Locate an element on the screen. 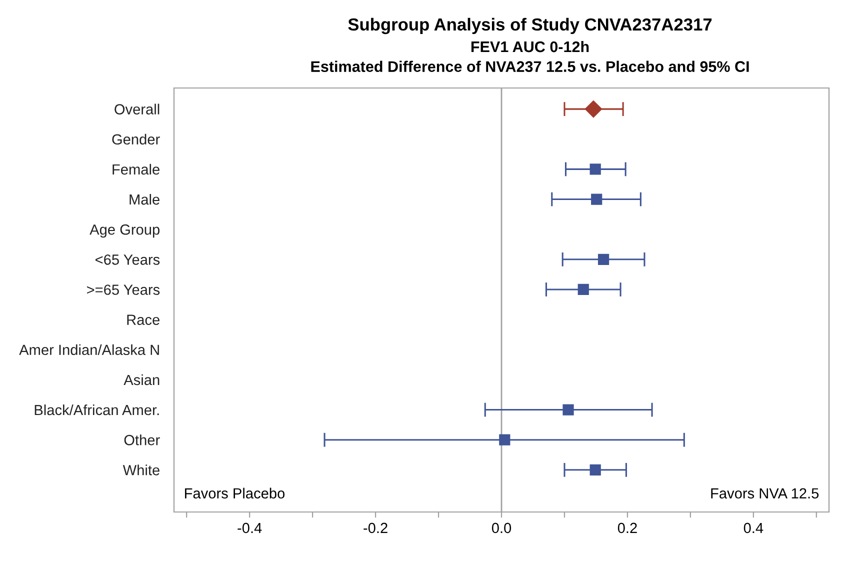 Image resolution: width=842 pixels, height=570 pixels. chart-title: Subgroup Analysis of Study CNVA237A2317 is located at coordinates (530, 26).